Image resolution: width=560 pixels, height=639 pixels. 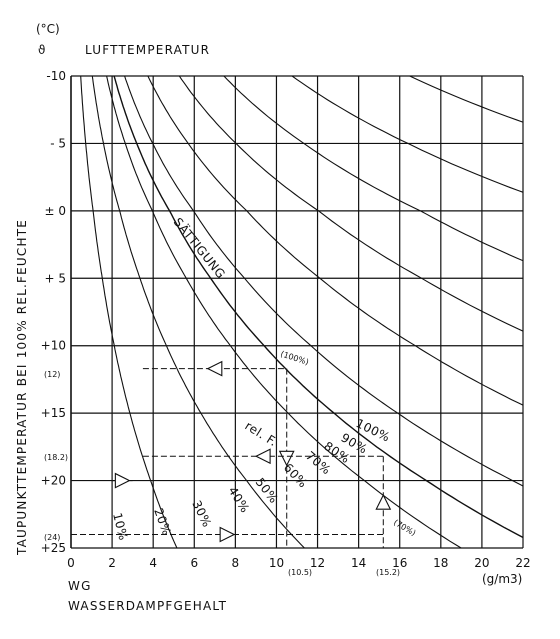 What do you see at coordinates (440, 563) in the screenshot?
I see `x-tick-label: 18` at bounding box center [440, 563].